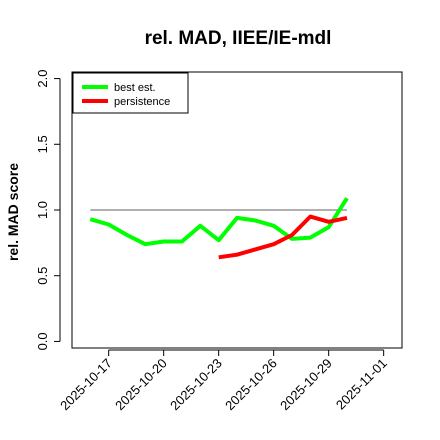  Describe the element at coordinates (306, 385) in the screenshot. I see `x-tick-label: 2025-10-29` at that location.